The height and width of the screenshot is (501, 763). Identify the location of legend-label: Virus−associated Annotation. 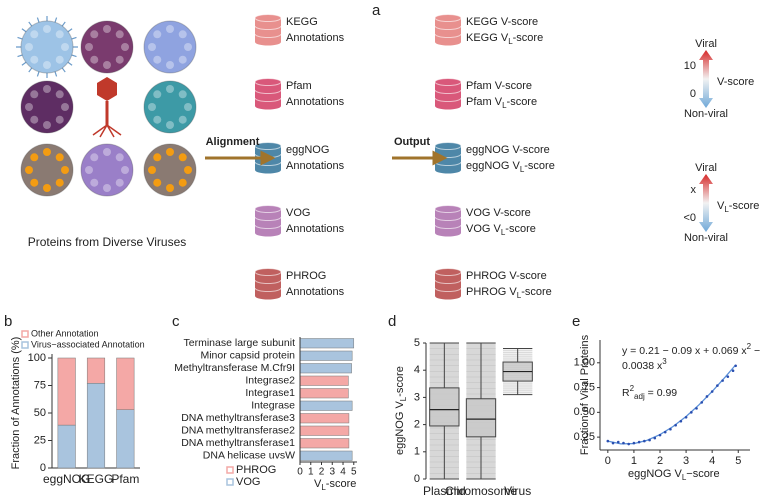
(88, 344).